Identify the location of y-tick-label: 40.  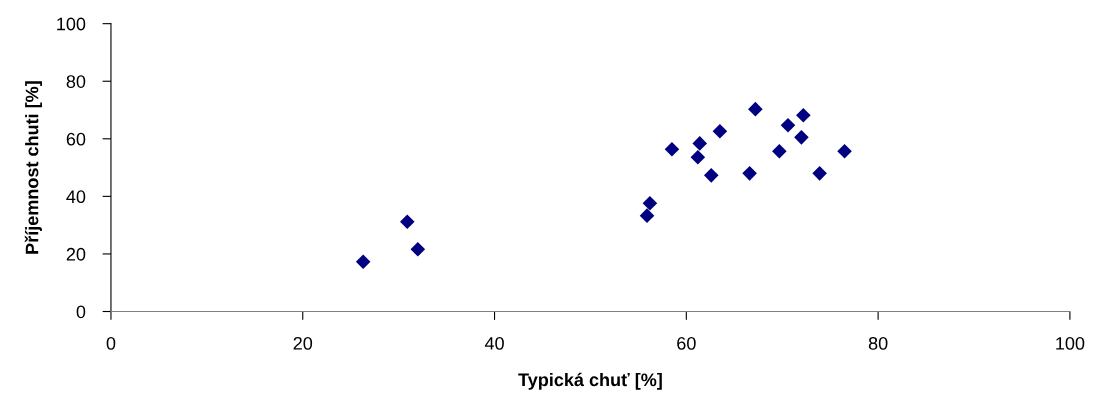
(76, 197).